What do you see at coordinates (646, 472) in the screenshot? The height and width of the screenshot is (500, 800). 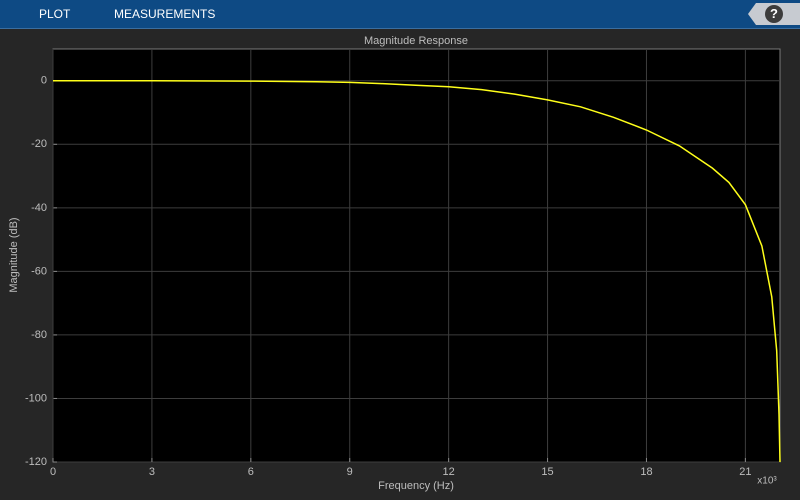 I see `x-tick-label: 18` at bounding box center [646, 472].